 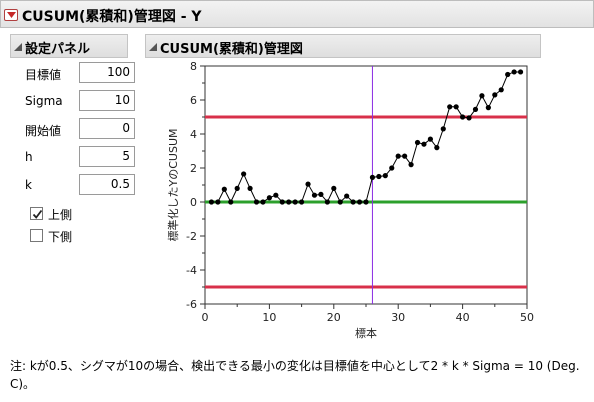 What do you see at coordinates (112, 17) in the screenshot?
I see `report-title: CUSUM(累積和)管理図 - Y` at bounding box center [112, 17].